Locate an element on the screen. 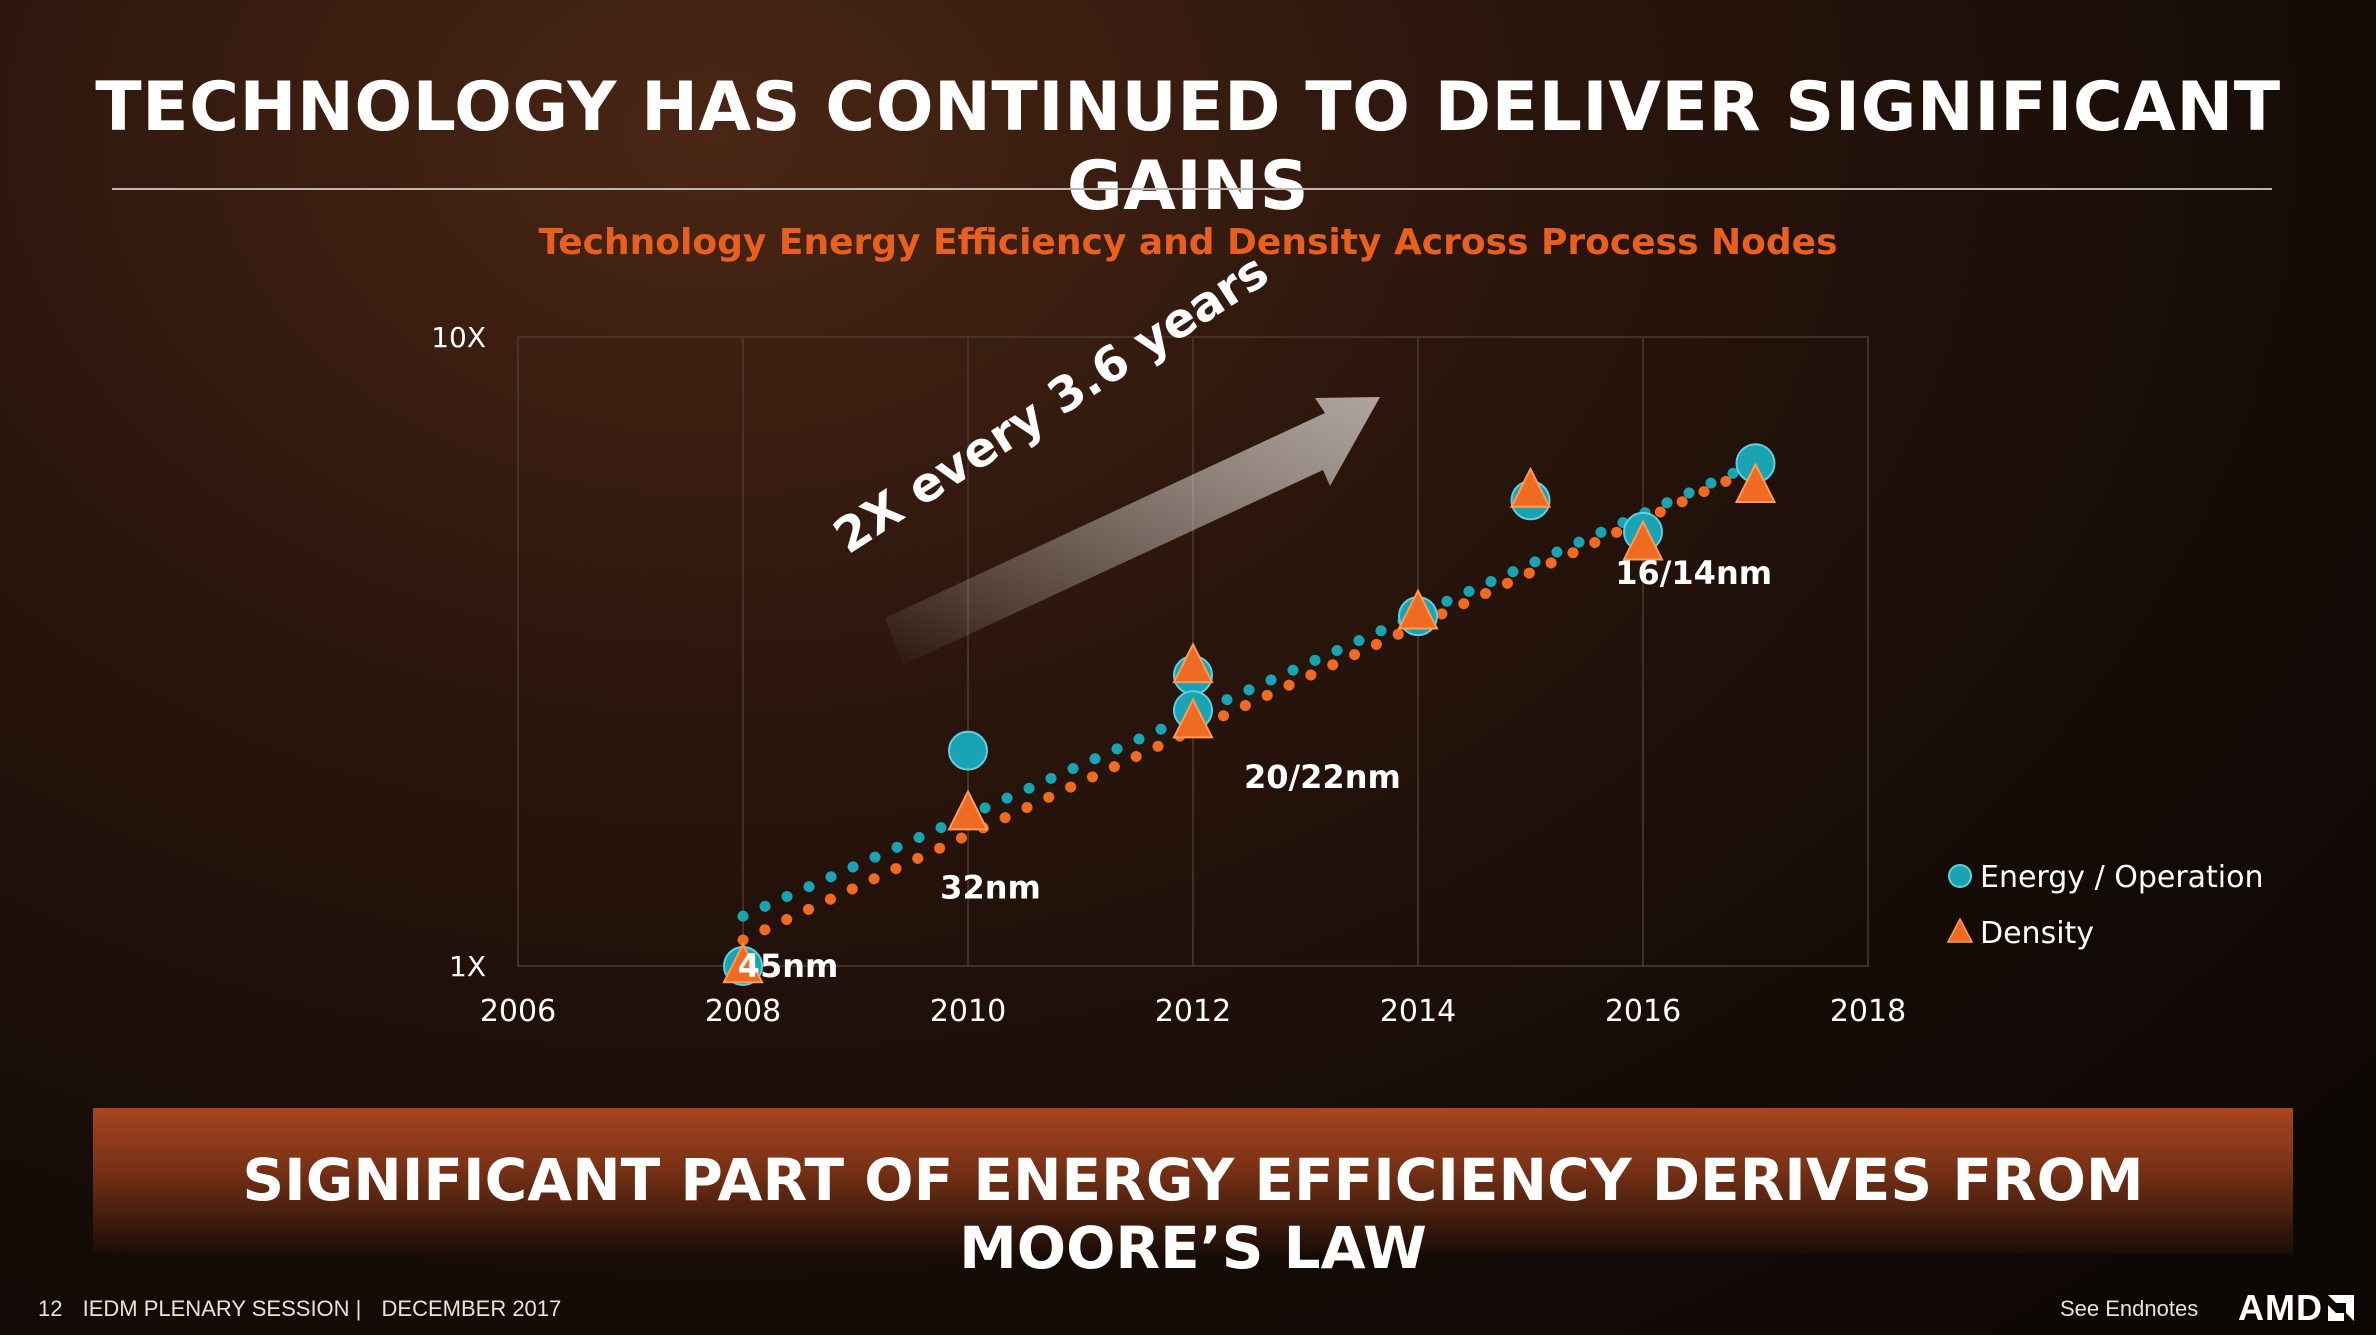 The width and height of the screenshot is (2376, 1335). node-label: 16/14nm is located at coordinates (1693, 573).